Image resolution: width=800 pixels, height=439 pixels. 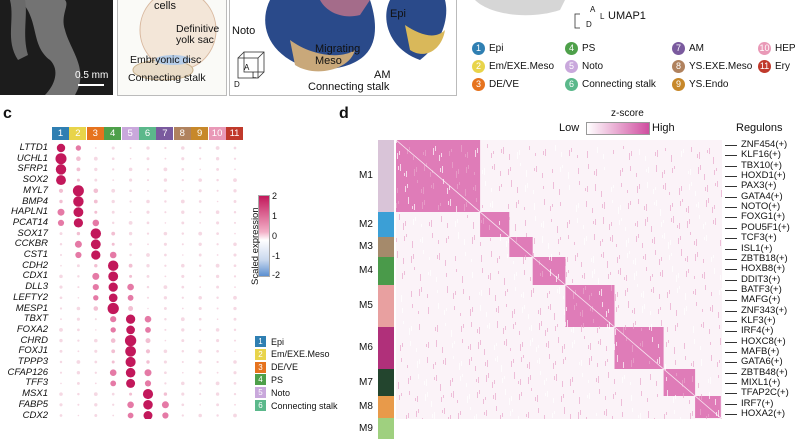 I want to click on panel-c-legend-item: 5 Noto, so click(x=273, y=393).